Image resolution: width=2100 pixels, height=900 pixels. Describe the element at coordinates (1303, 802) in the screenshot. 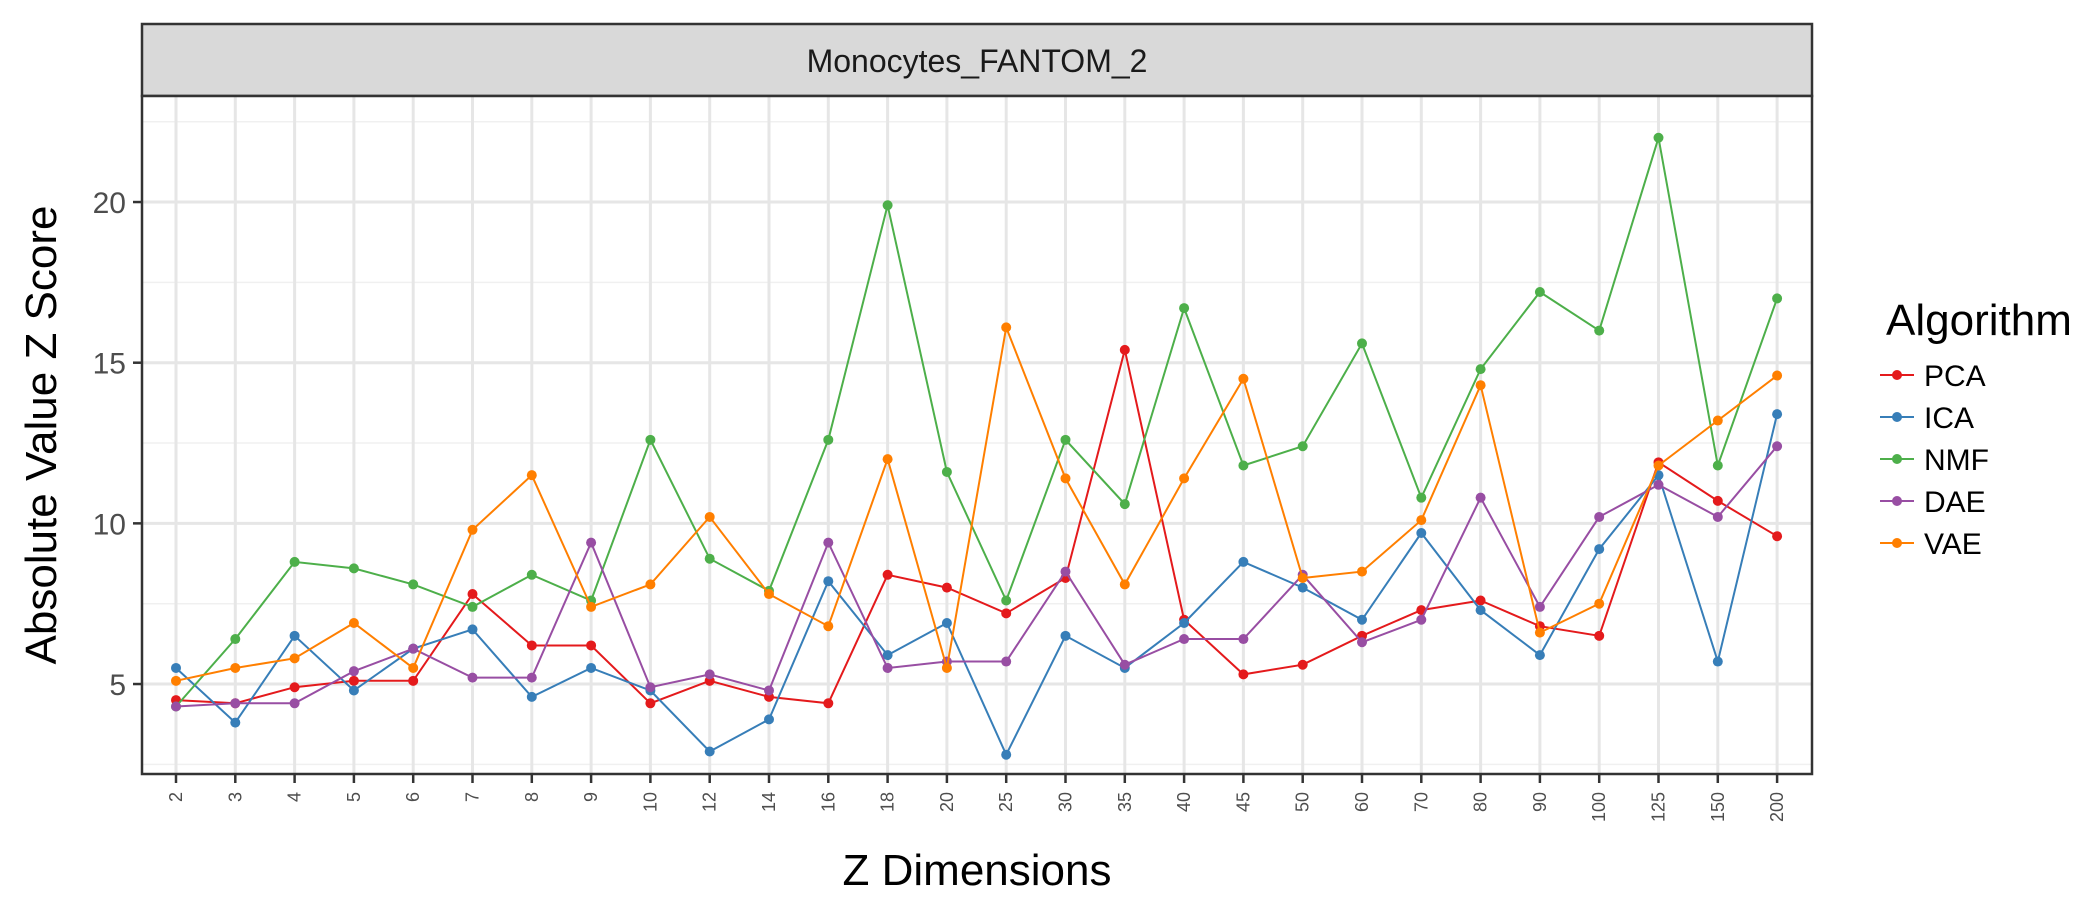

I see `x-tick-label: 50` at that location.